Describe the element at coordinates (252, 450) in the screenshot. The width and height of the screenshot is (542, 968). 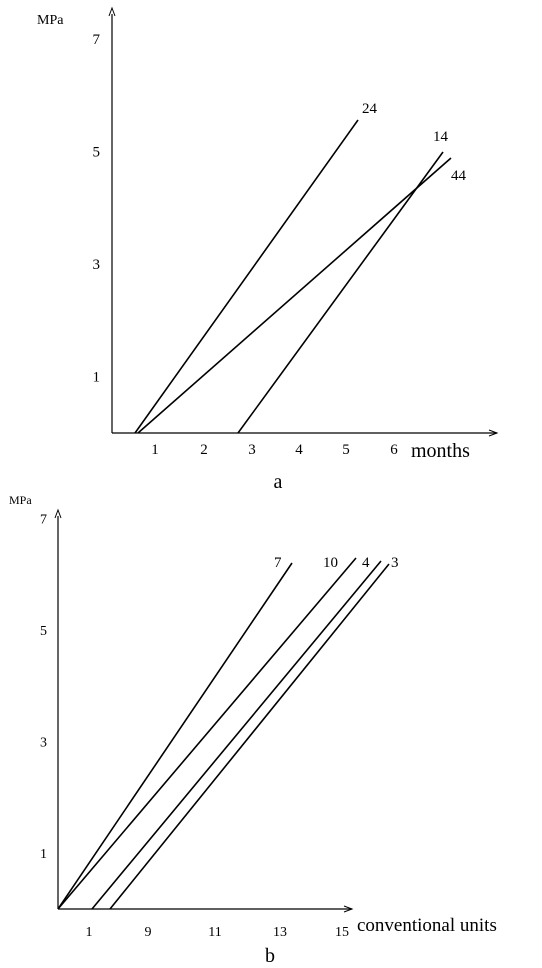
I see `x-tick-label: 3` at that location.